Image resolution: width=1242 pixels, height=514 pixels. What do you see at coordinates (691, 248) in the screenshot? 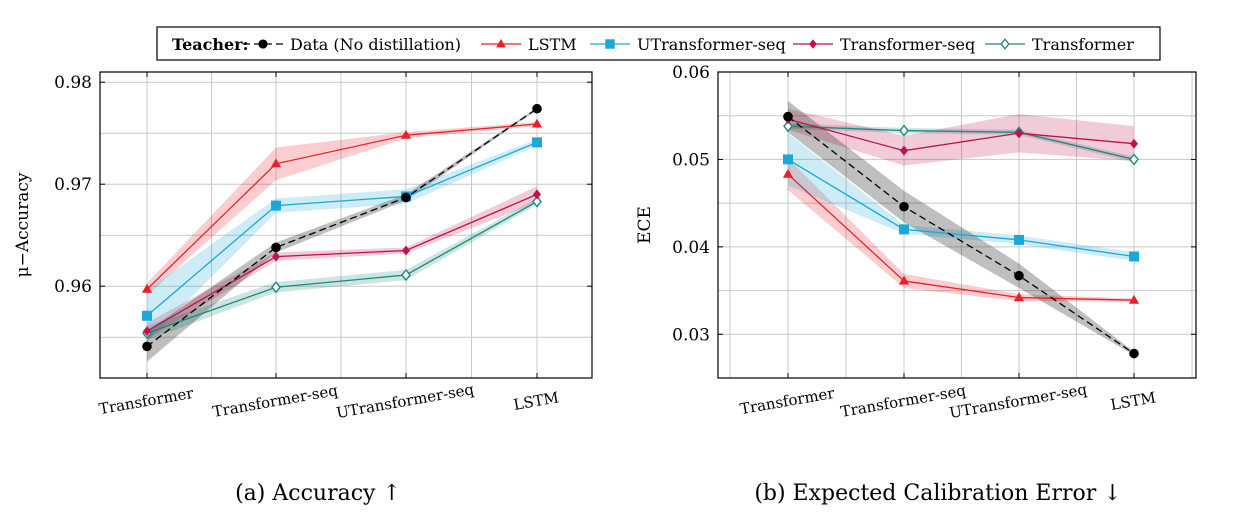
I see `y-tick-label: 0.04` at bounding box center [691, 248].